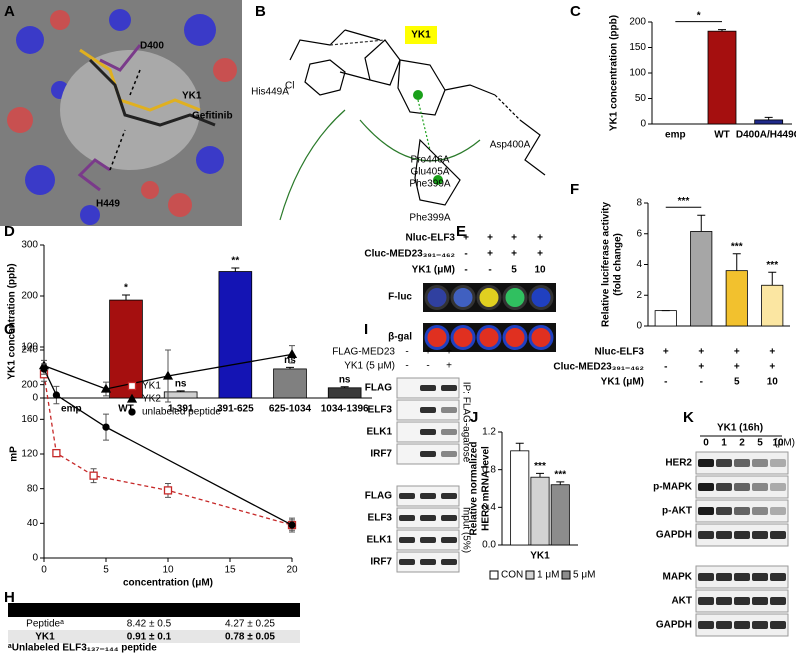 The width and height of the screenshot is (796, 653). Describe the element at coordinates (677, 511) in the screenshot. I see `row-label: p-AKT` at that location.